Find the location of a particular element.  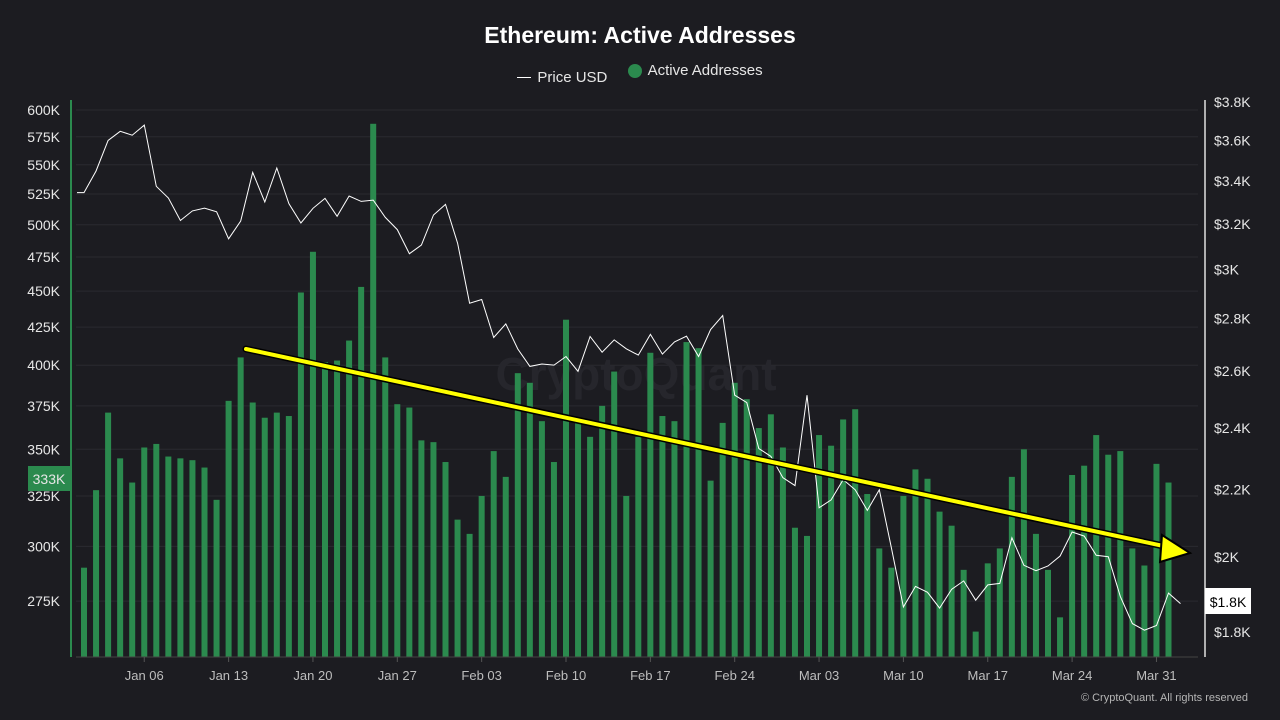

right-tick-label: $3.2K is located at coordinates (1232, 224).